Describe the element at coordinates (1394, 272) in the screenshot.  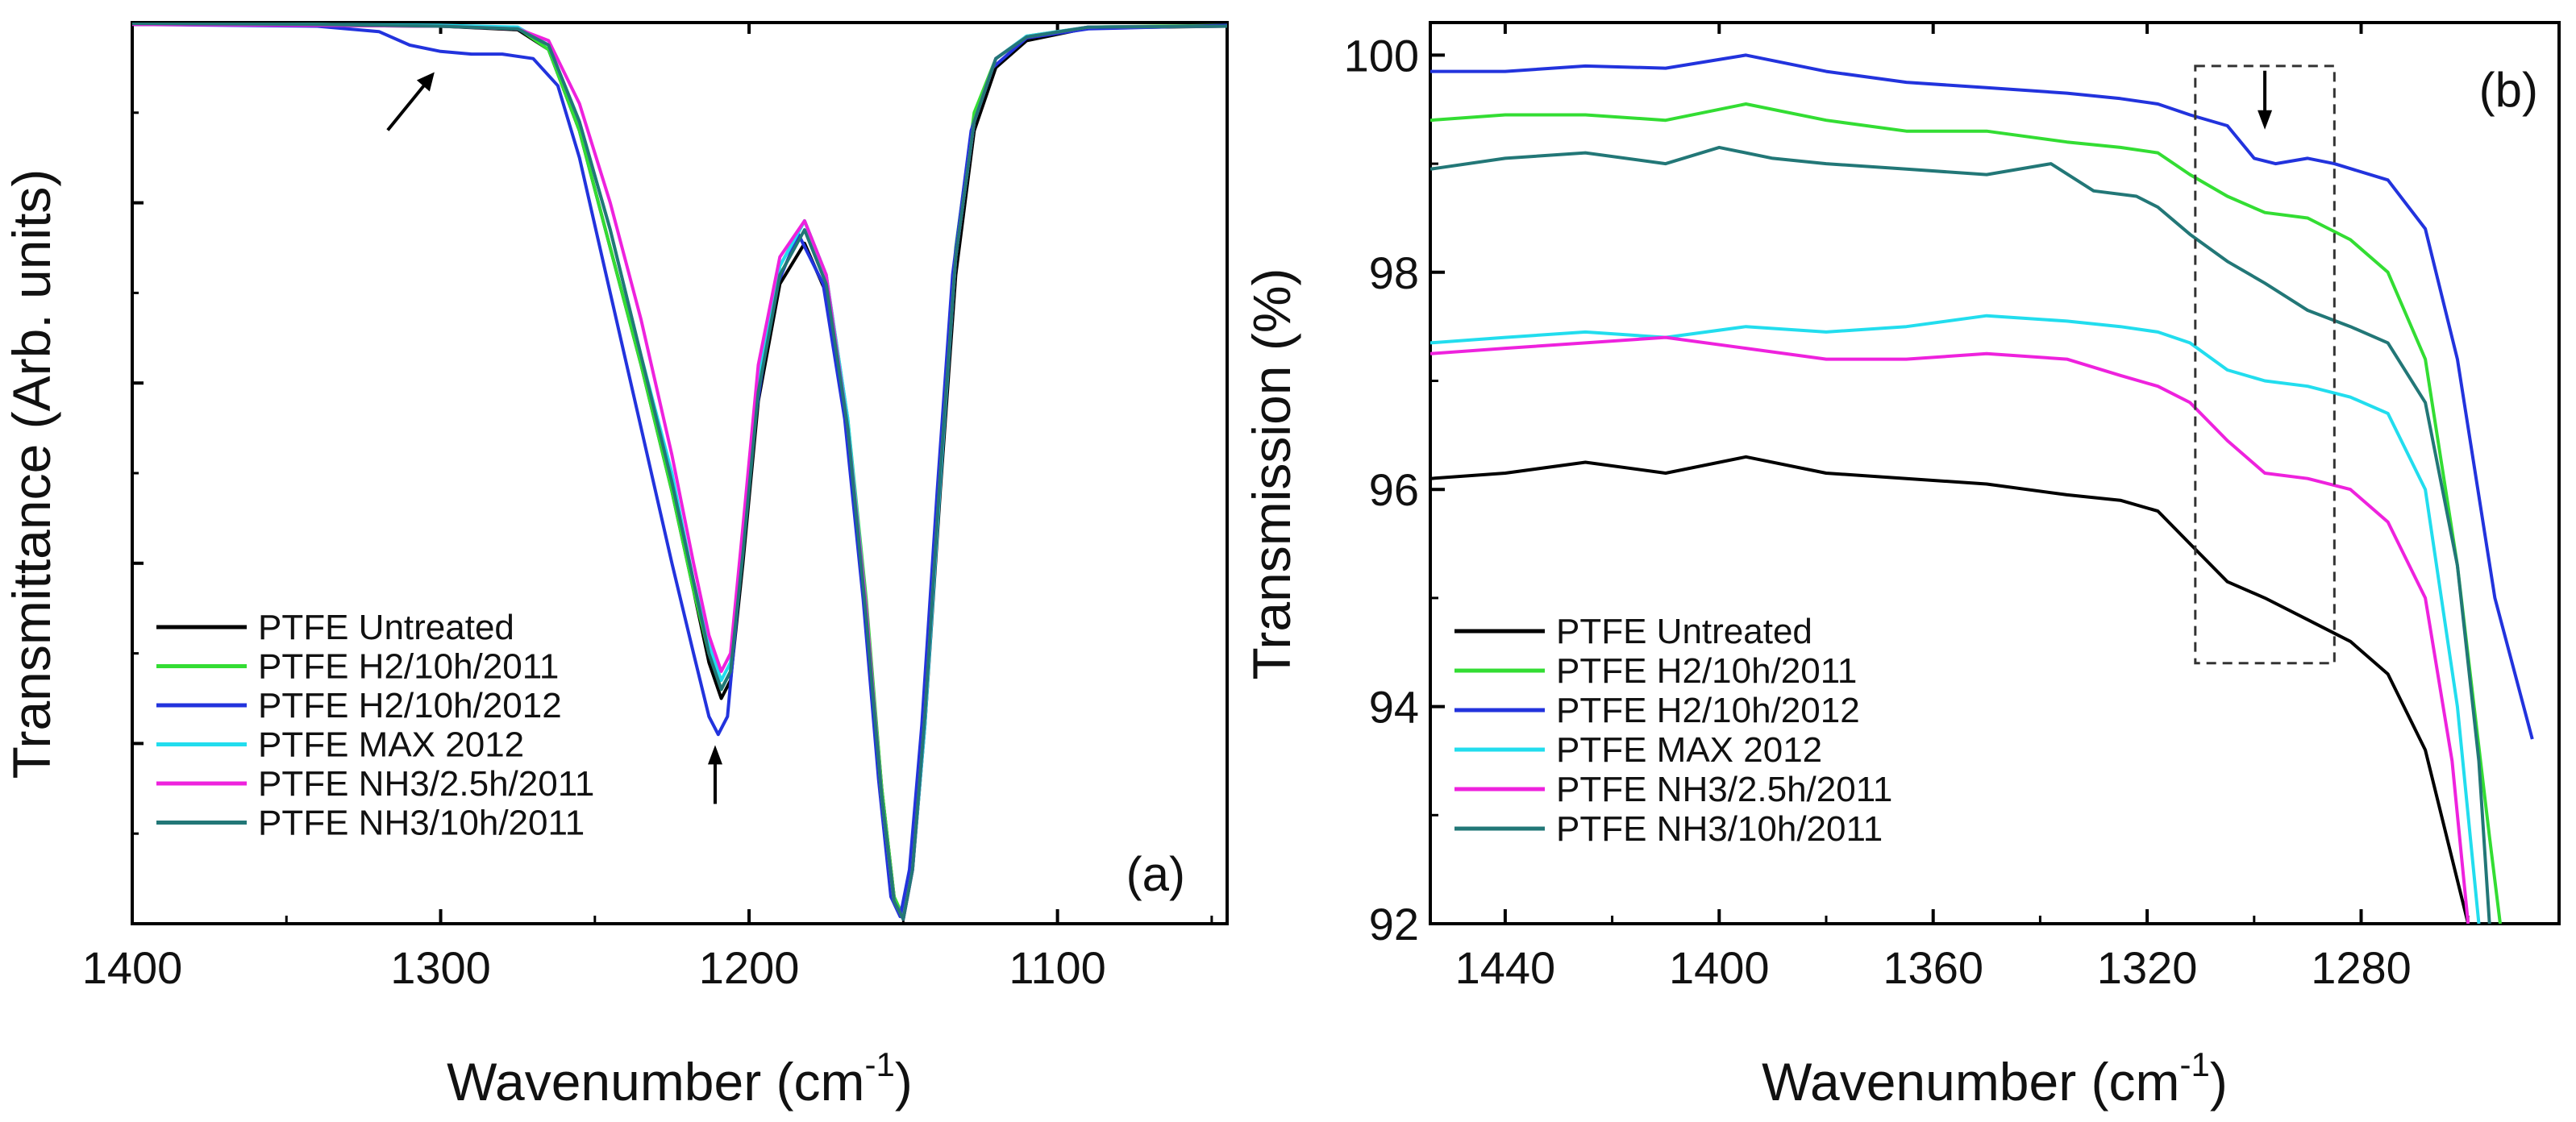
I see `y-tick-label-98: 98` at that location.